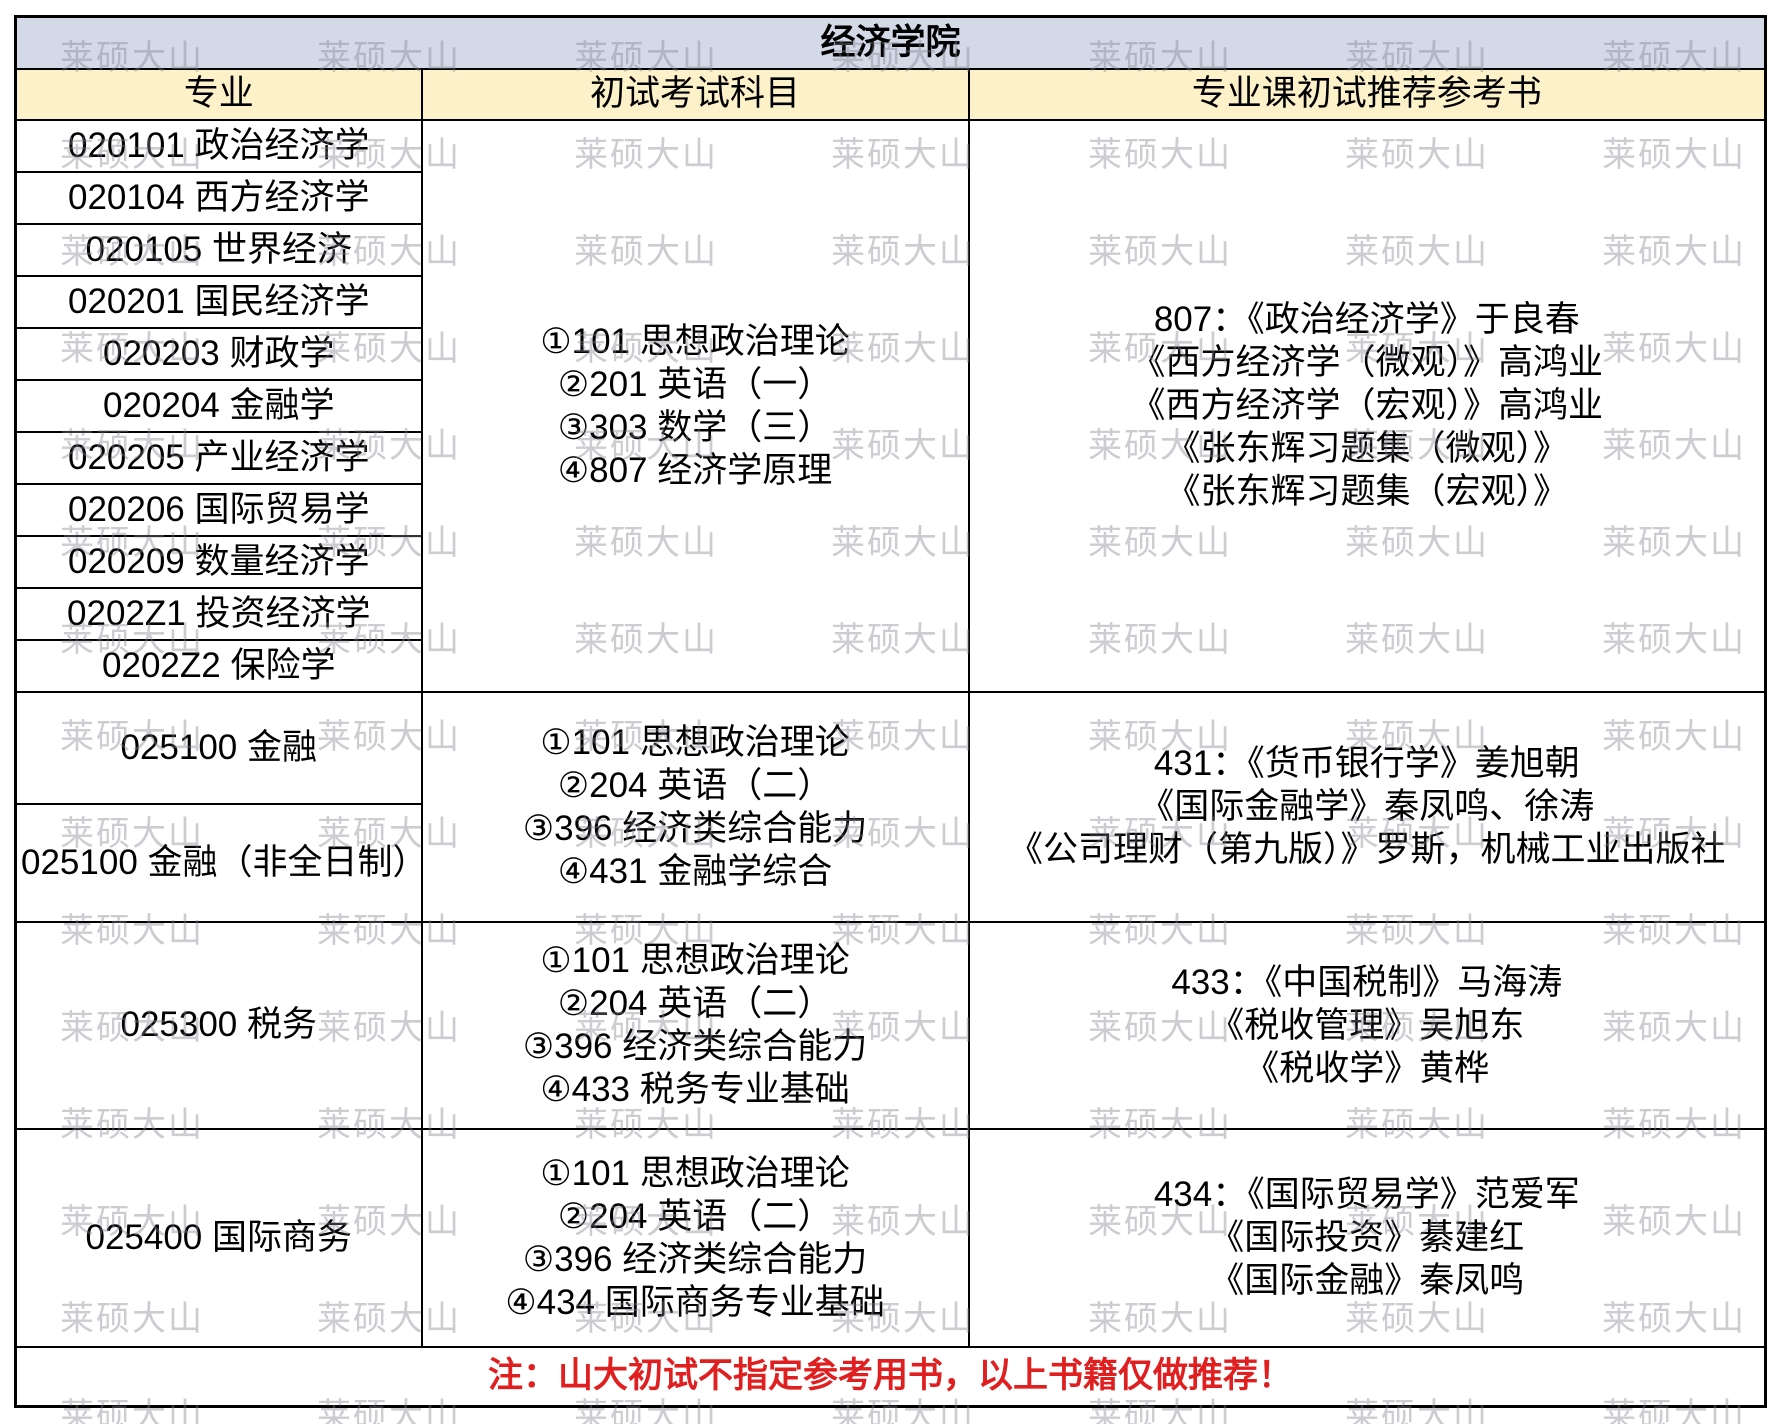 This screenshot has width=1778, height=1424. Describe the element at coordinates (890, 197) in the screenshot. I see `table-row: 020104 西方经济学` at that location.